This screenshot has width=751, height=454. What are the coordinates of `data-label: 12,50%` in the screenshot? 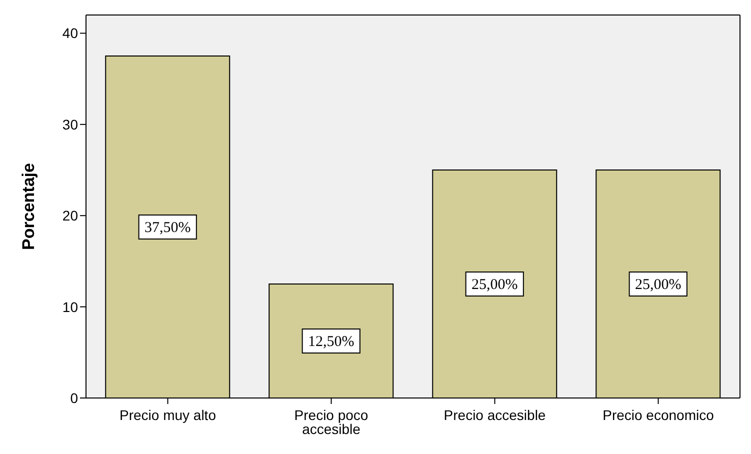 It's located at (331, 342).